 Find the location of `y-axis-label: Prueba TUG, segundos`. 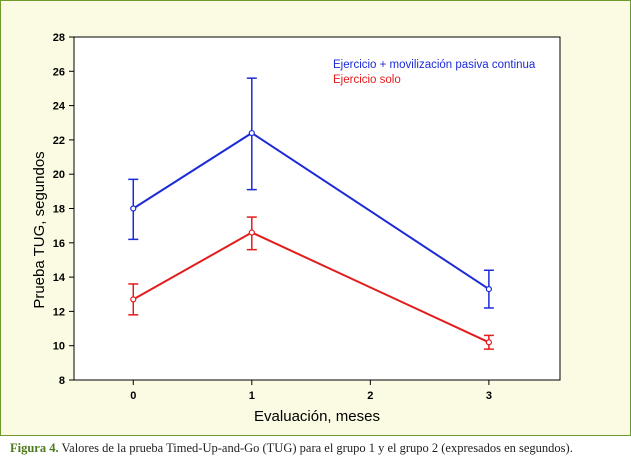

y-axis-label: Prueba TUG, segundos is located at coordinates (39, 229).